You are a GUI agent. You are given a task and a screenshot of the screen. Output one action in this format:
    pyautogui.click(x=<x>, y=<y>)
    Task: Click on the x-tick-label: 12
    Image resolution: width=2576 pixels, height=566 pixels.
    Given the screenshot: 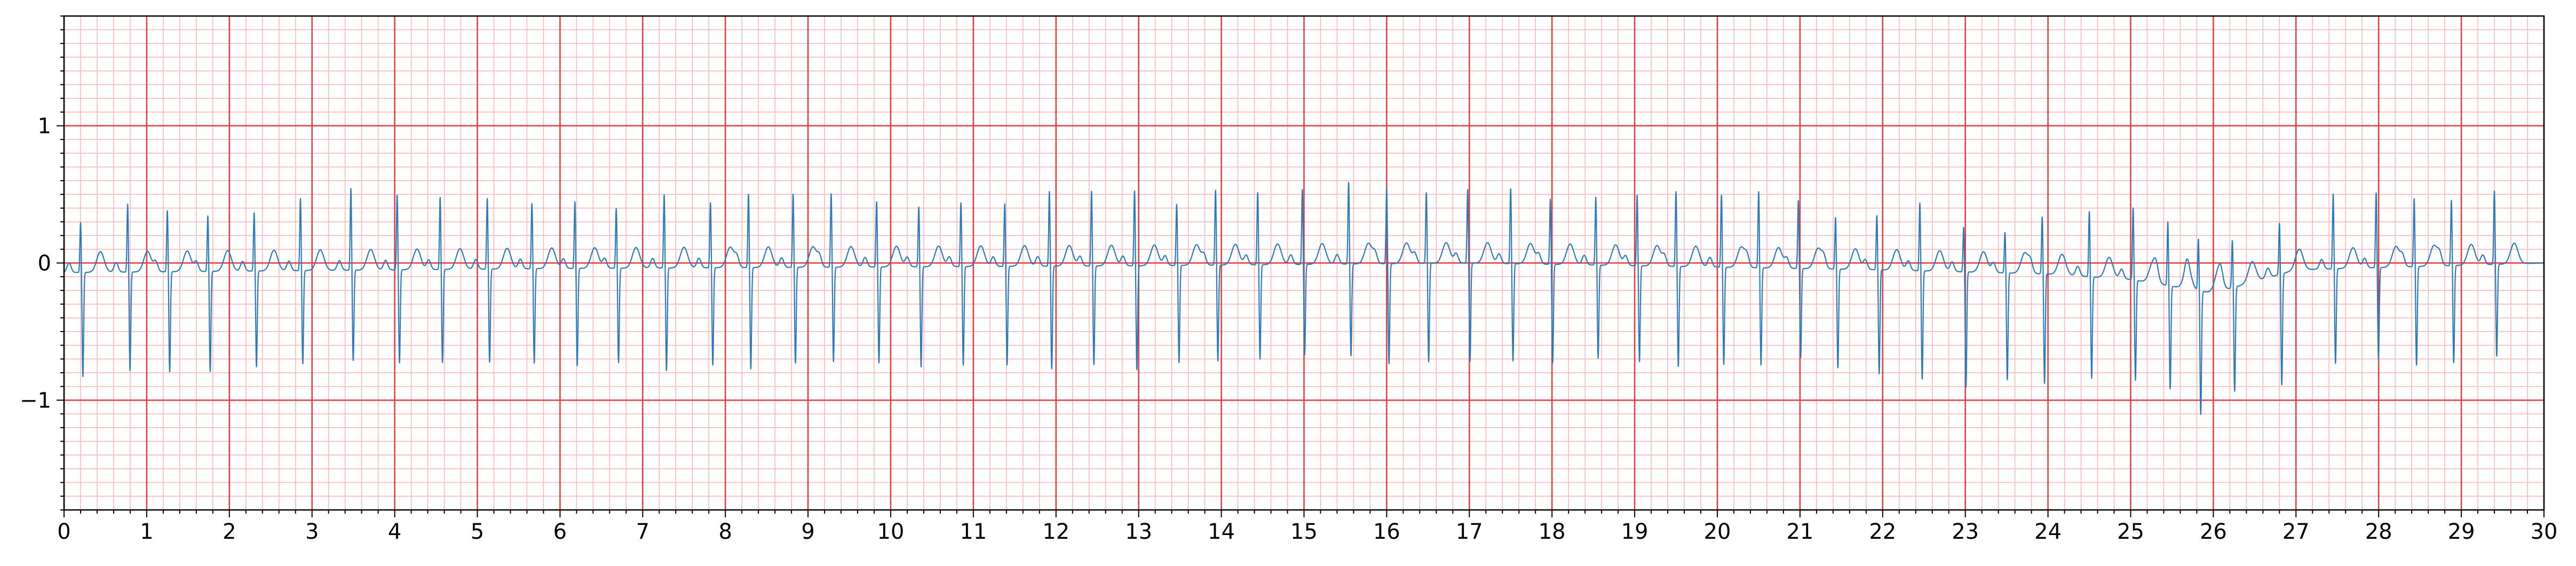 What is the action you would take?
    pyautogui.click(x=1055, y=532)
    